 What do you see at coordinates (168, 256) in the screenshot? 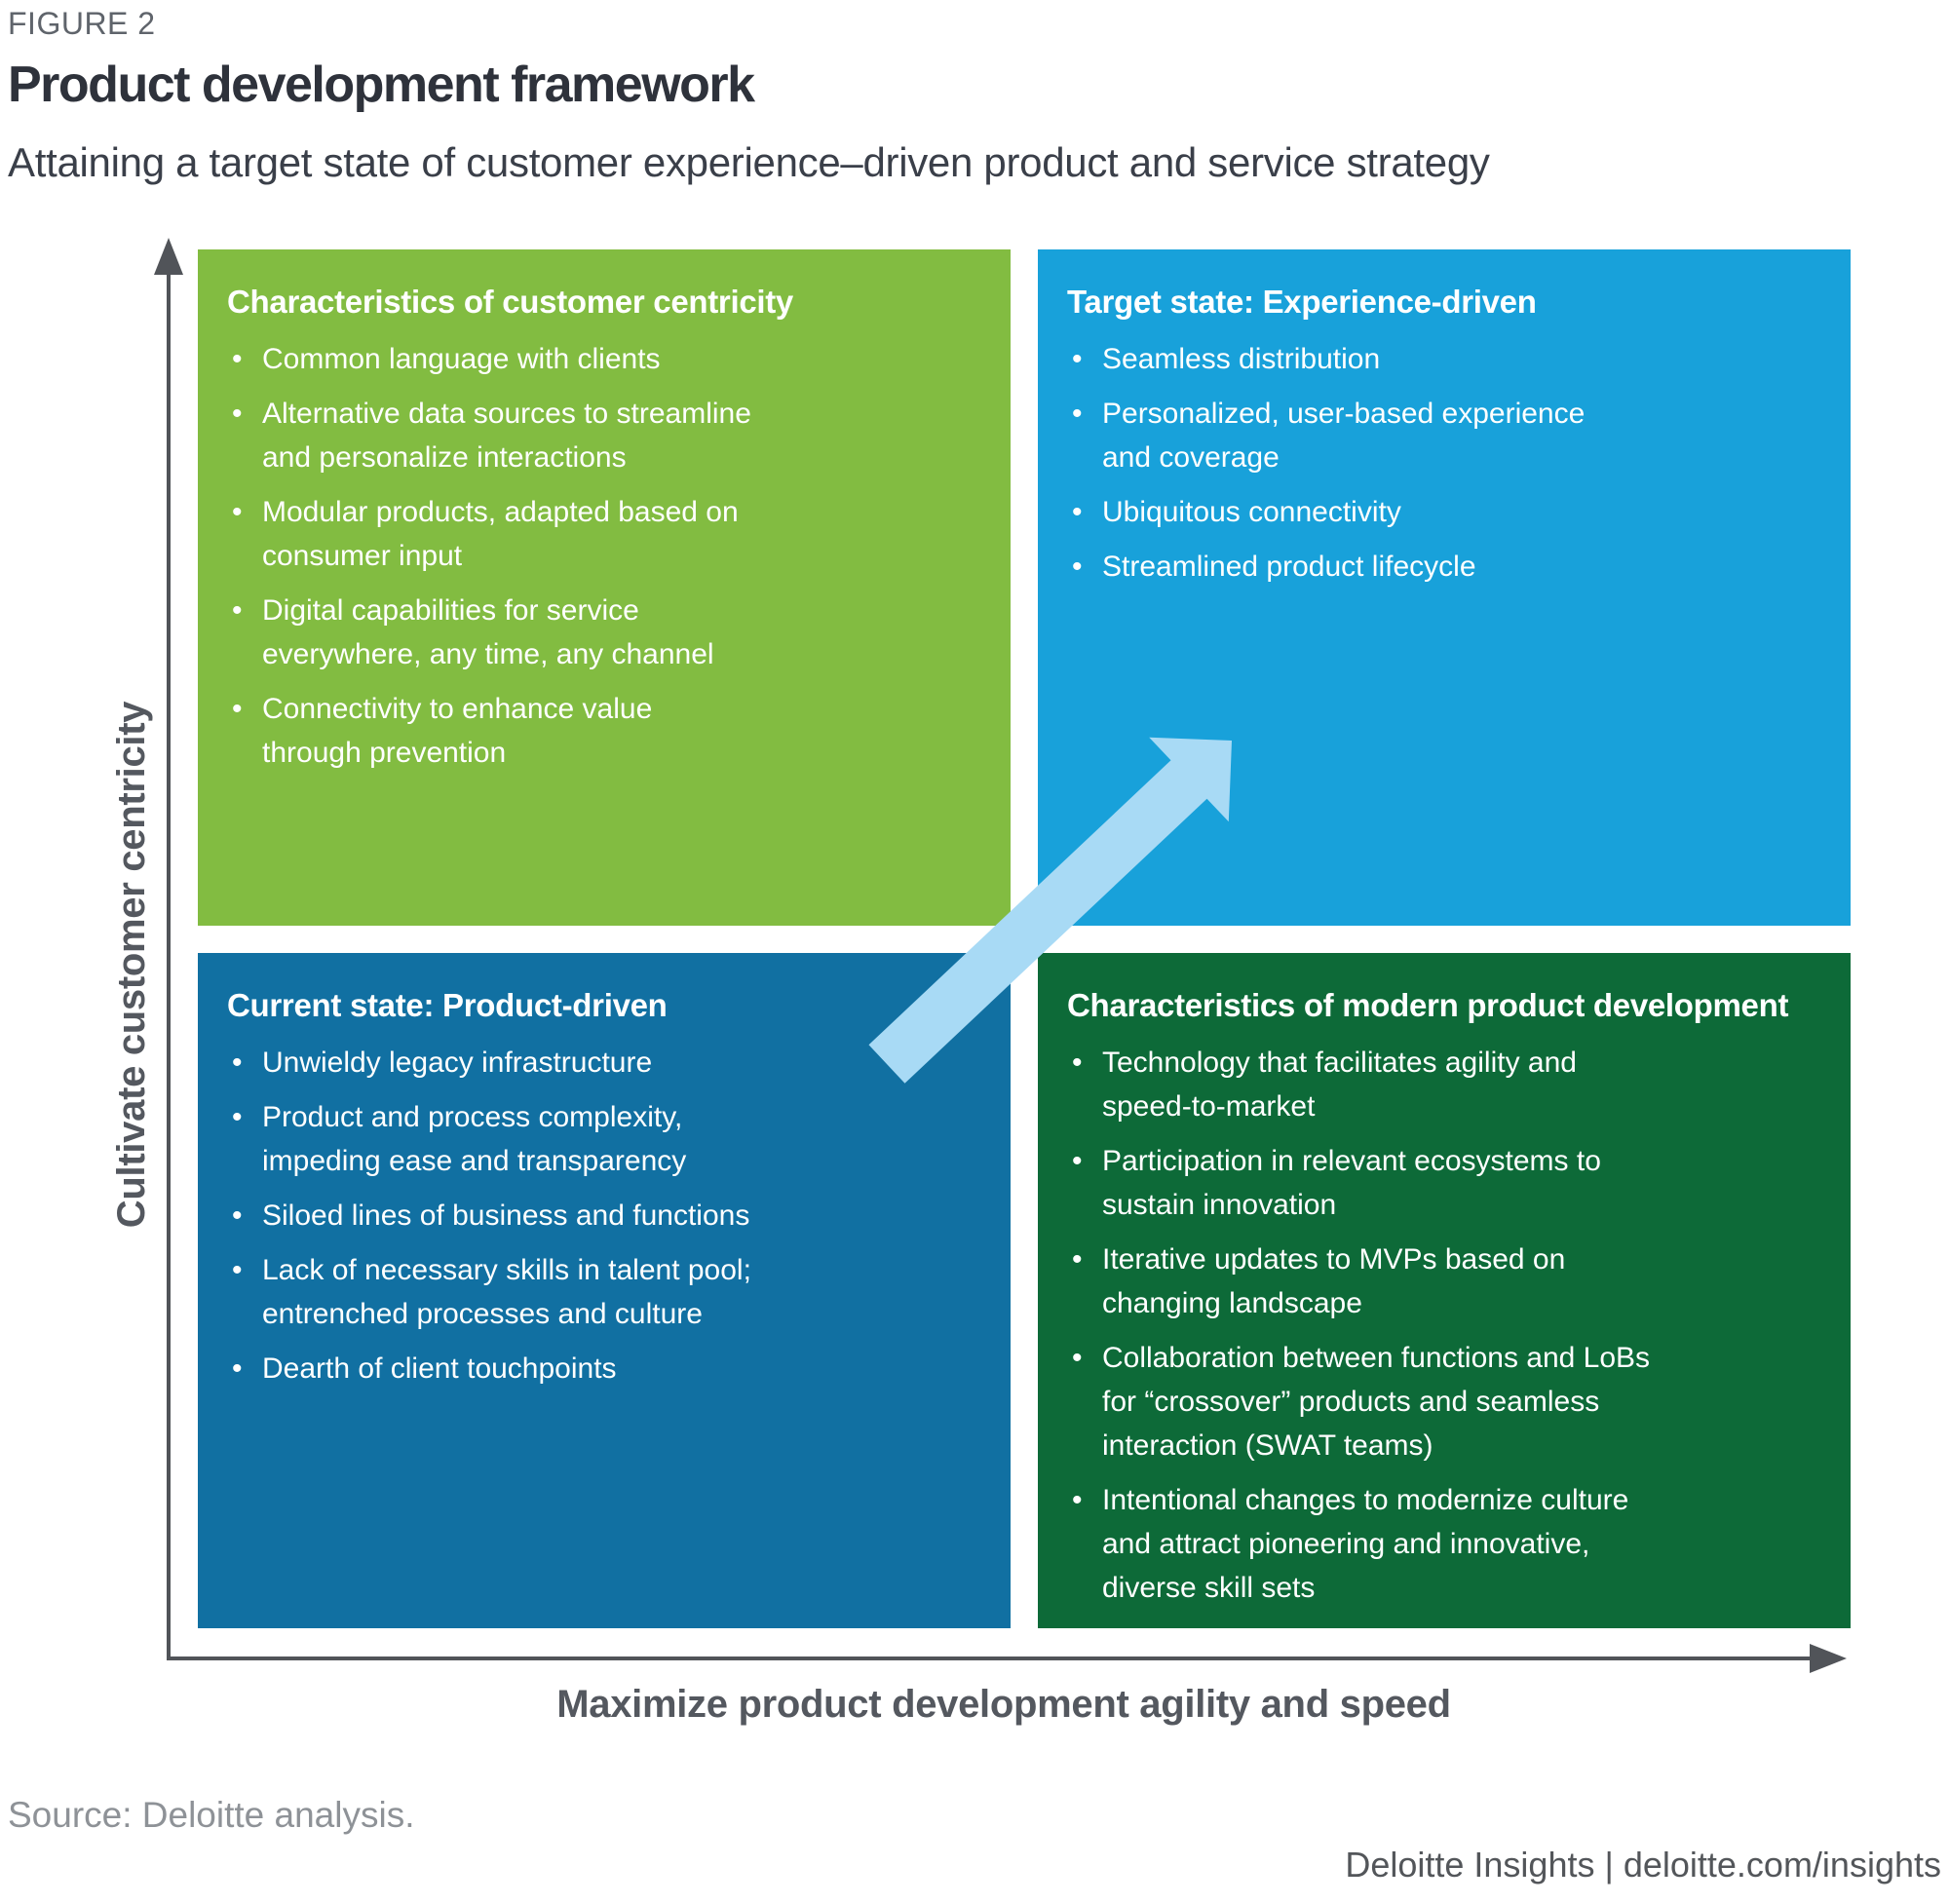
I see `y-axis-arrow-icon` at bounding box center [168, 256].